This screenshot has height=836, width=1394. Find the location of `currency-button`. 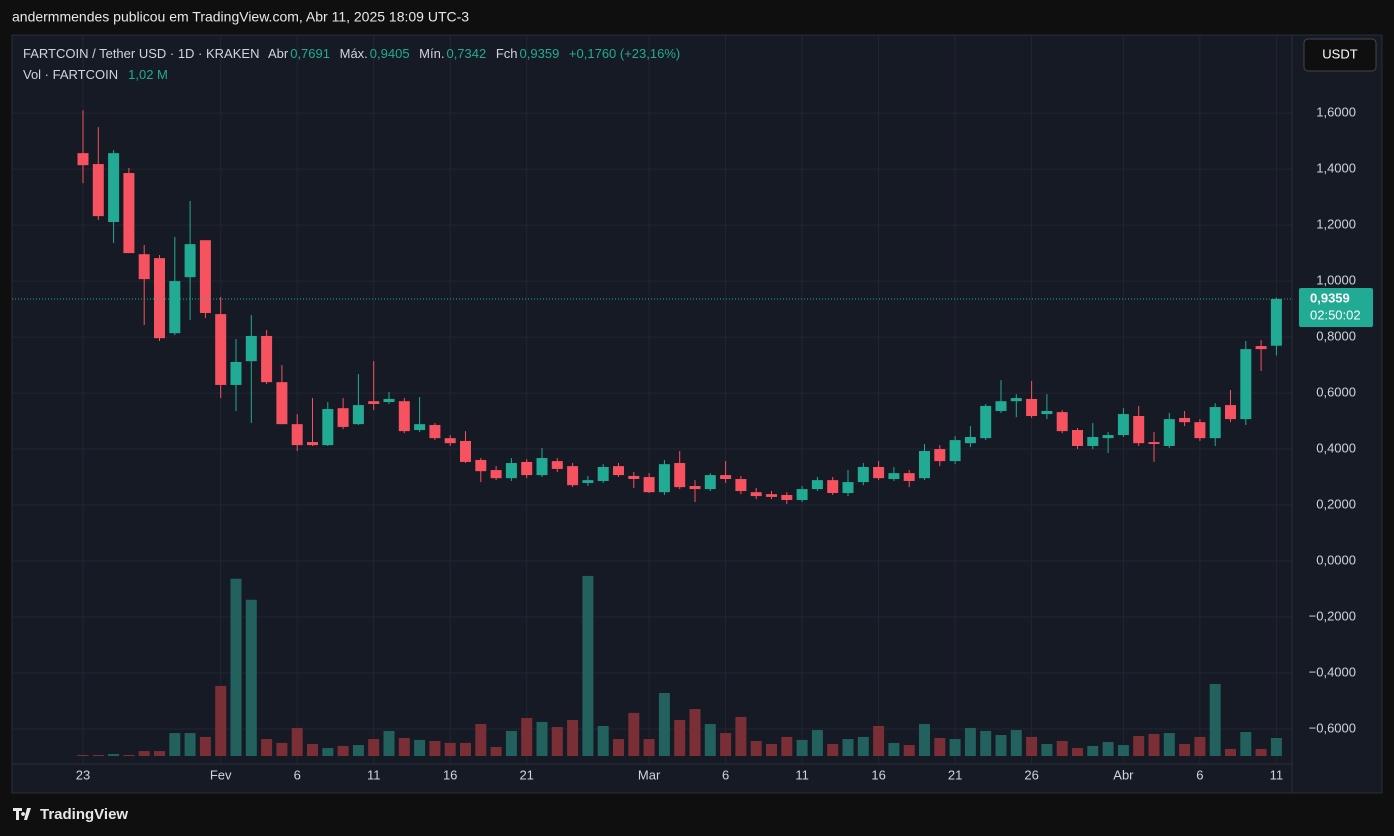

currency-button is located at coordinates (1340, 55).